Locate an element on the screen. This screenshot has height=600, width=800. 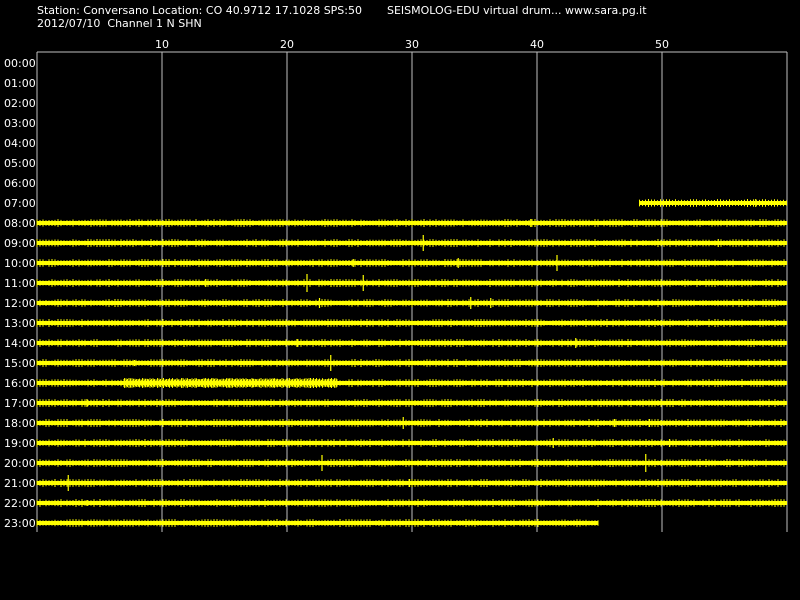
hour-label: 17:00 is located at coordinates (20, 403).